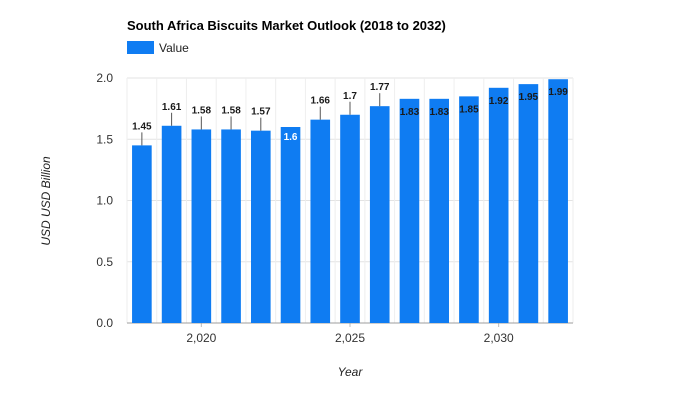 The width and height of the screenshot is (700, 405). I want to click on data-label: 1.92, so click(499, 101).